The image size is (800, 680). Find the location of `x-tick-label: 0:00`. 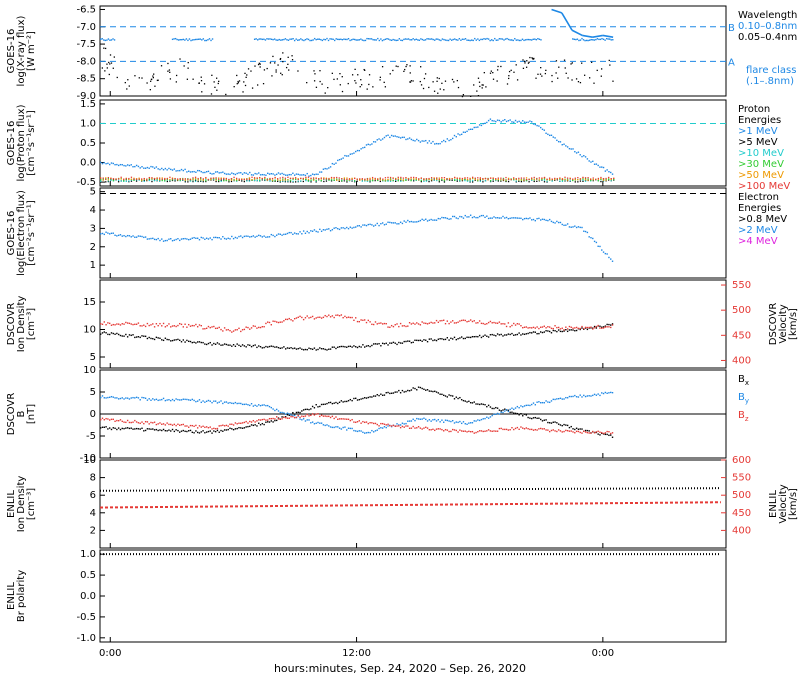

x-tick-label: 0:00 is located at coordinates (110, 653).